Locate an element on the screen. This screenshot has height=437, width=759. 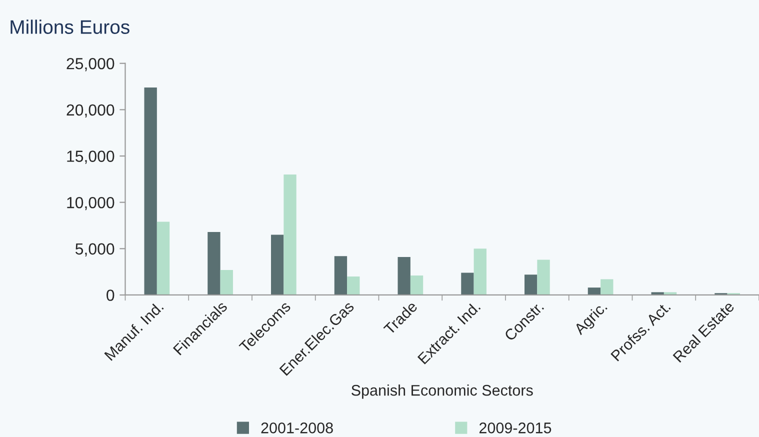
y-tick-label: 5,000 is located at coordinates (94, 249).